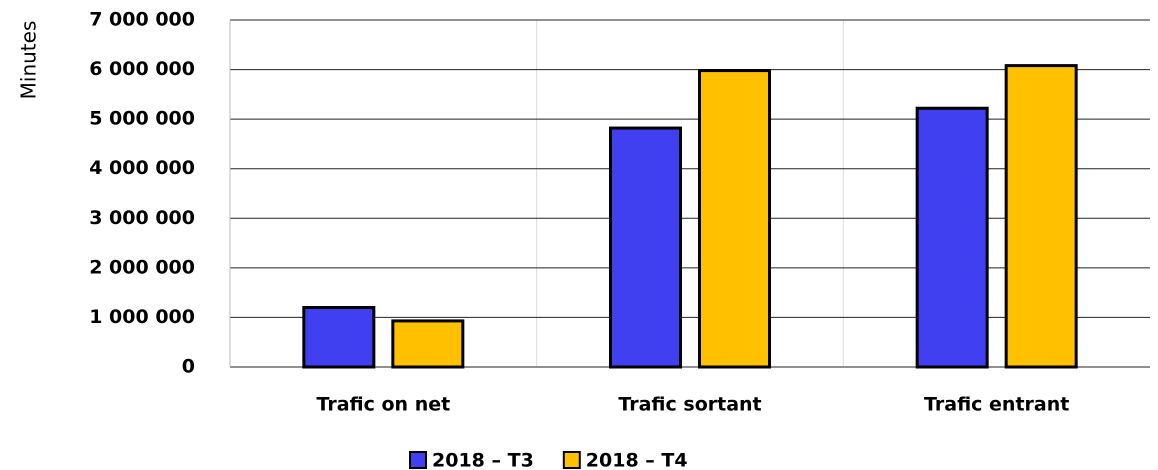 This screenshot has width=1158, height=470. Describe the element at coordinates (483, 460) in the screenshot. I see `legend-label: 2018 – T3` at that location.